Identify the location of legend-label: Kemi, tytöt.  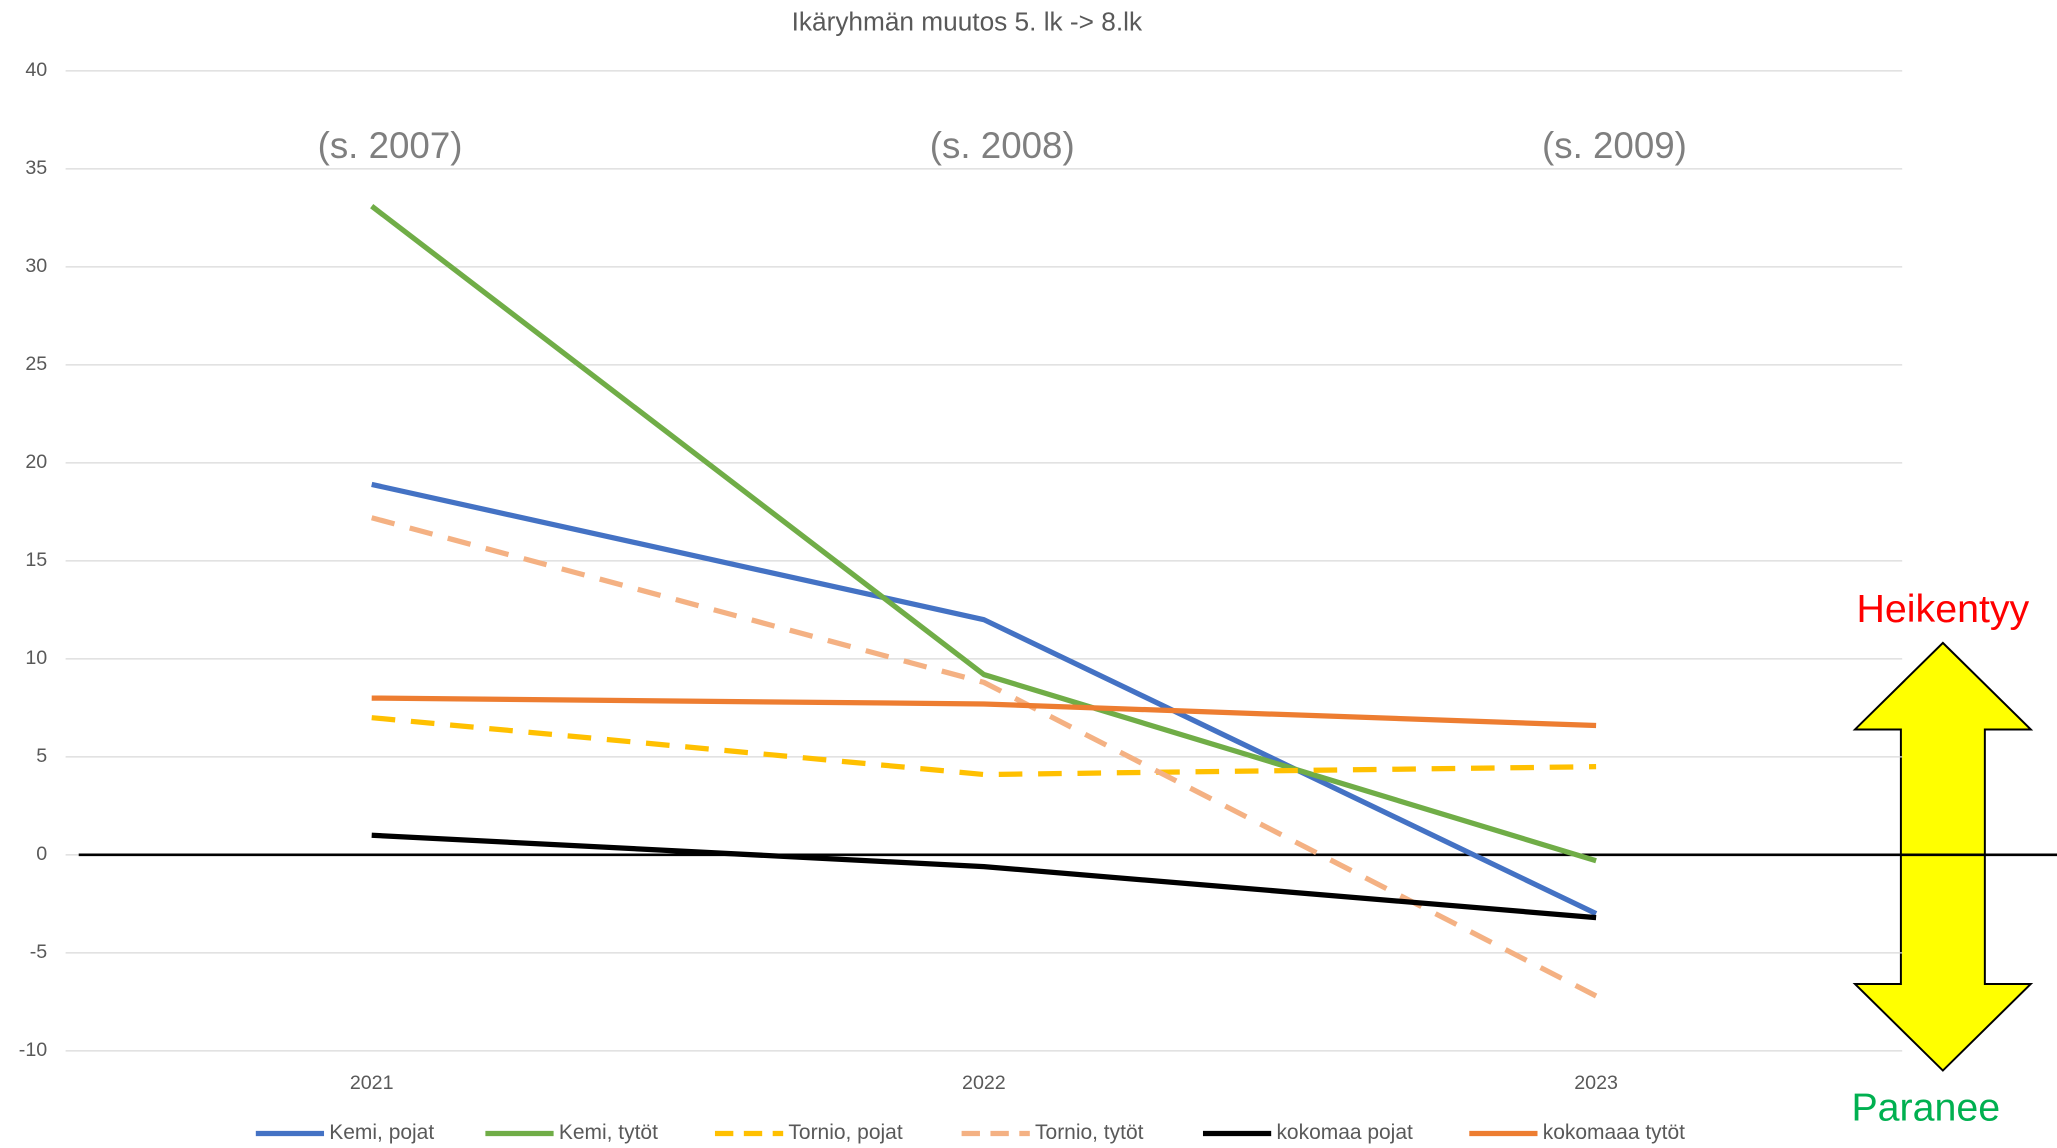
(608, 1132).